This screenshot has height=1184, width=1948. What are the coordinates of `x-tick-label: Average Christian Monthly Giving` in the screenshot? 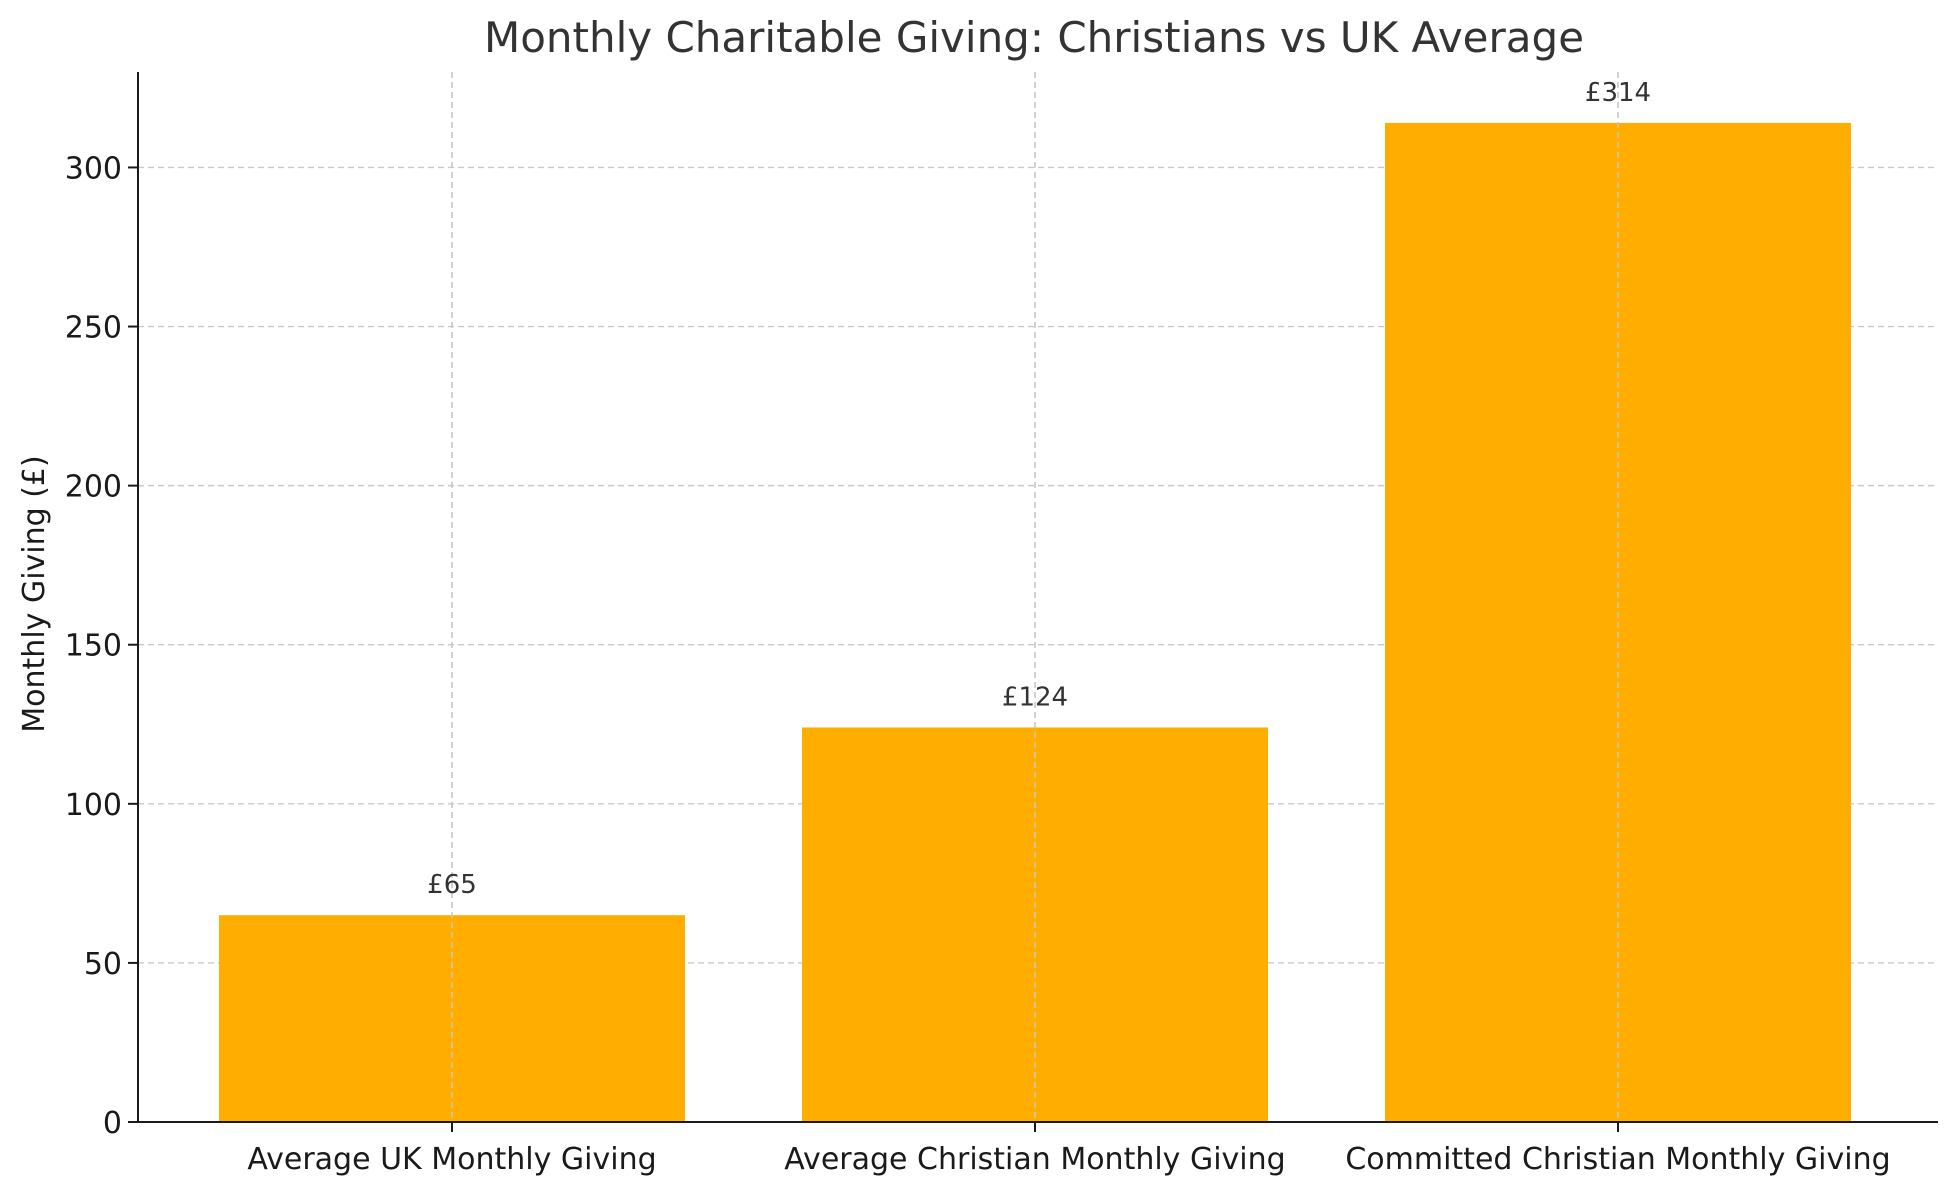 It's located at (1034, 1159).